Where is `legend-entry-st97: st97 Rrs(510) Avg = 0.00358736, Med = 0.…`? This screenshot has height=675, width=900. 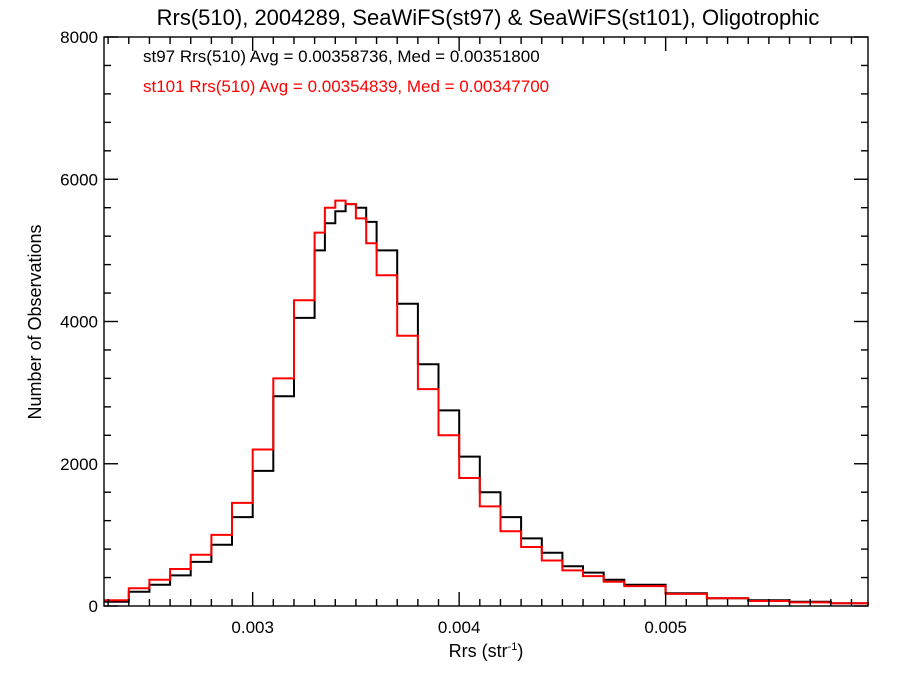
legend-entry-st97: st97 Rrs(510) Avg = 0.00358736, Med = 0.… is located at coordinates (341, 56).